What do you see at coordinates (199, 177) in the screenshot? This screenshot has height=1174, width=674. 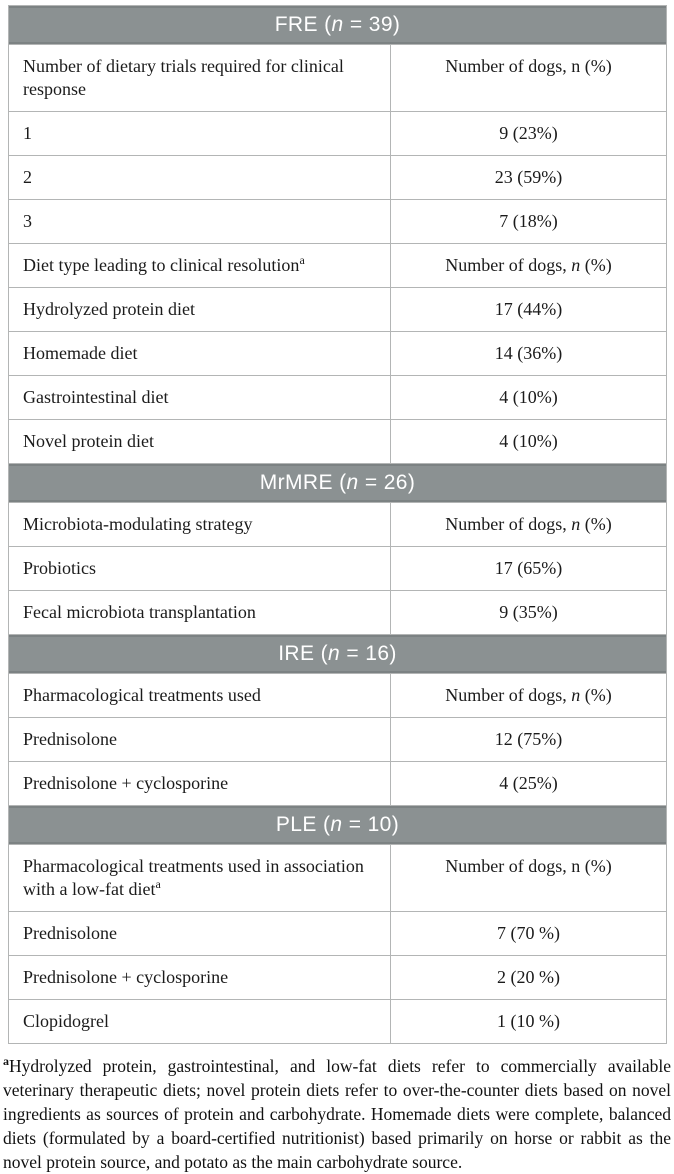 I see `row-label-cell: 2` at bounding box center [199, 177].